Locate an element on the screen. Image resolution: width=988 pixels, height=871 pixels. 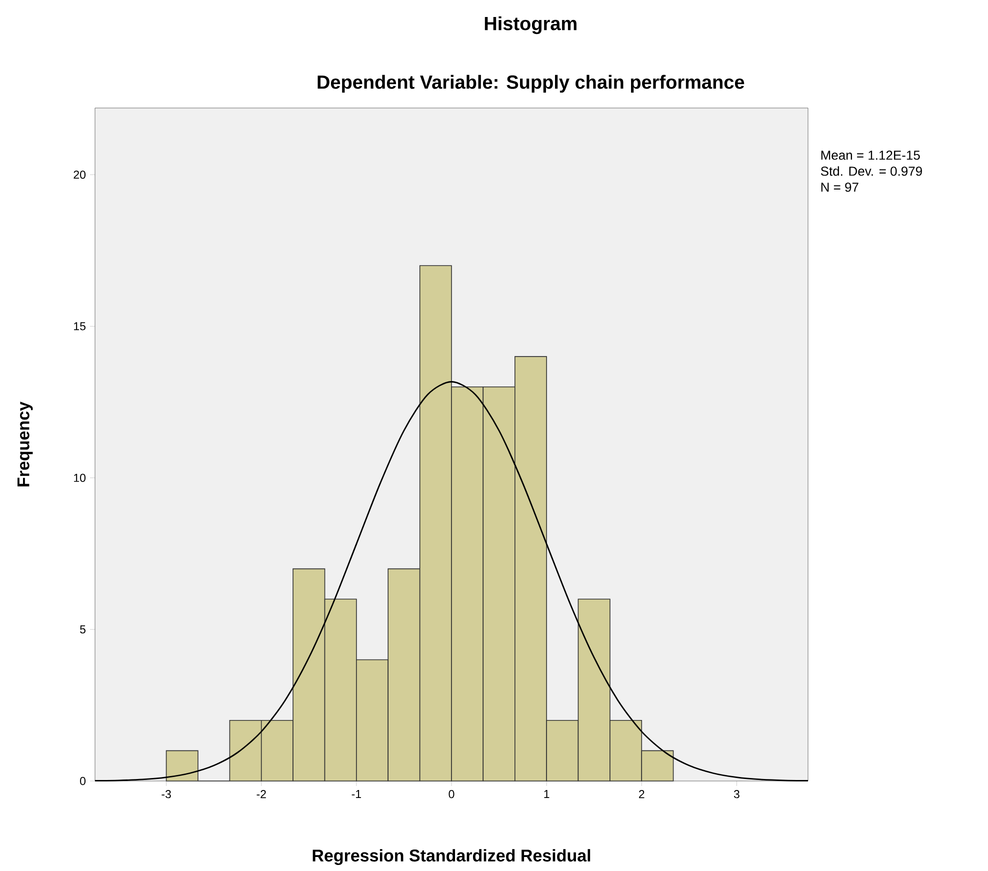
x-tick-label: 1 is located at coordinates (547, 794).